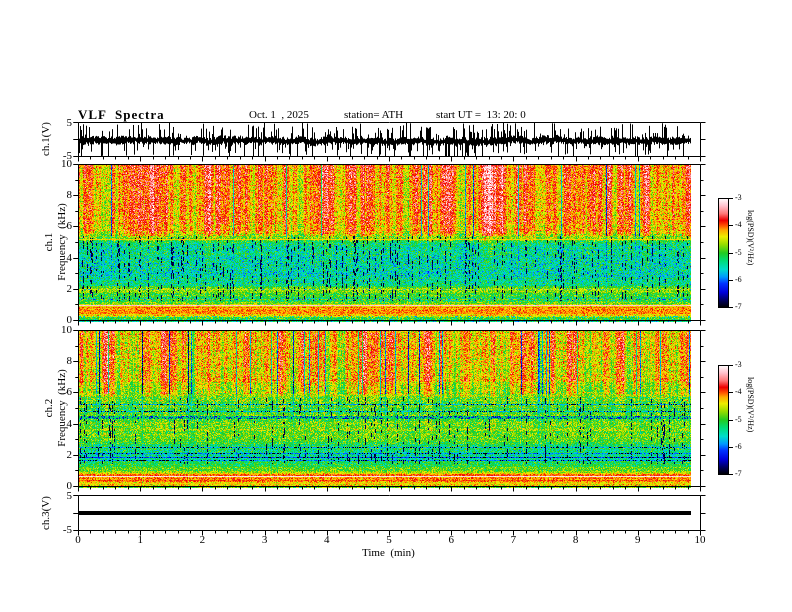  Describe the element at coordinates (140, 540) in the screenshot. I see `tick-label: 1` at that location.